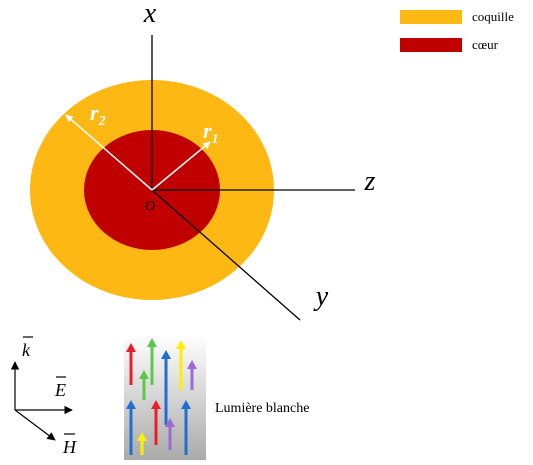  What do you see at coordinates (262, 408) in the screenshot?
I see `light-label: Lumière blanche` at bounding box center [262, 408].